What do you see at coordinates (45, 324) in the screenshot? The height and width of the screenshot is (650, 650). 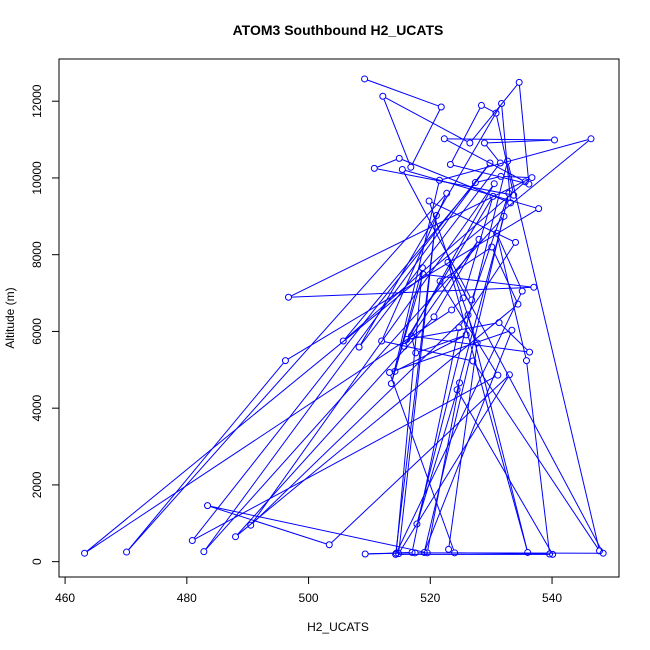 I see `y-axis: 0 2000 4000 6000 8000 10000 12000` at bounding box center [45, 324].